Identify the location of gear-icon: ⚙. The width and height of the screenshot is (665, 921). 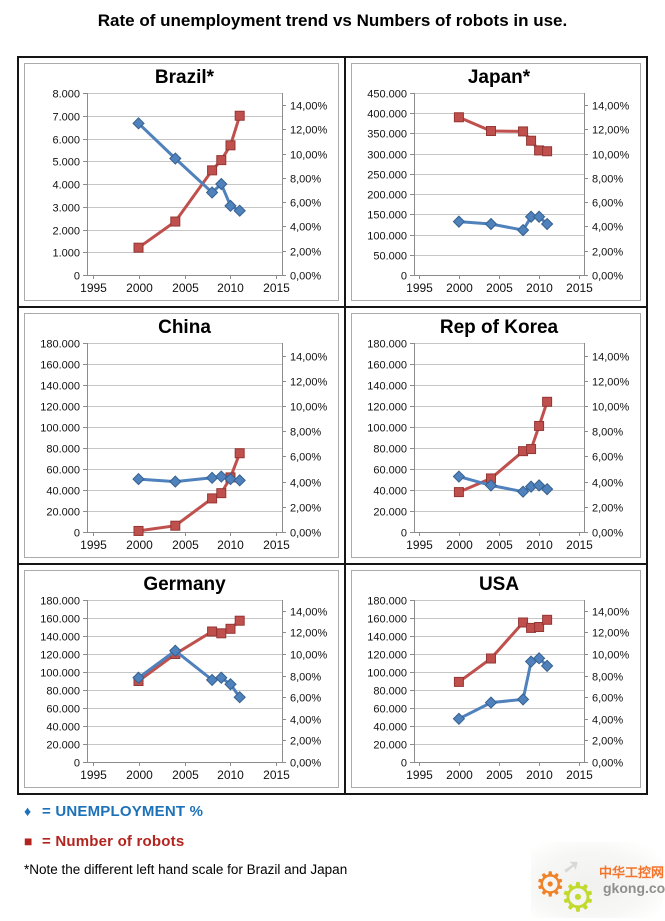
(578, 898).